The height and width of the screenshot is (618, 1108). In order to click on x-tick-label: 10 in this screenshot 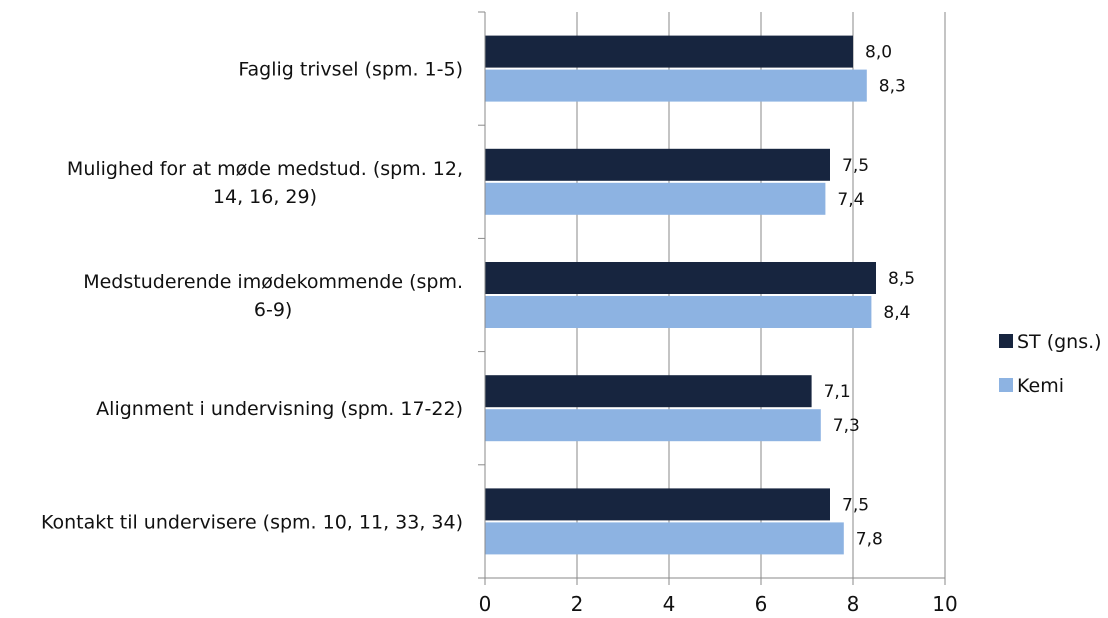, I will do `click(944, 604)`.